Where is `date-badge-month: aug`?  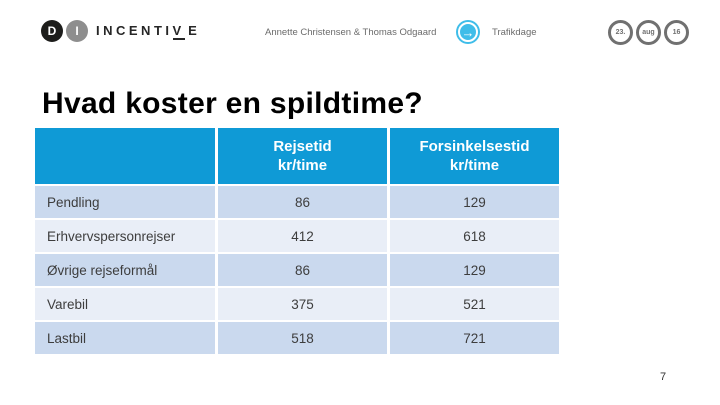
date-badge-month: aug is located at coordinates (648, 32).